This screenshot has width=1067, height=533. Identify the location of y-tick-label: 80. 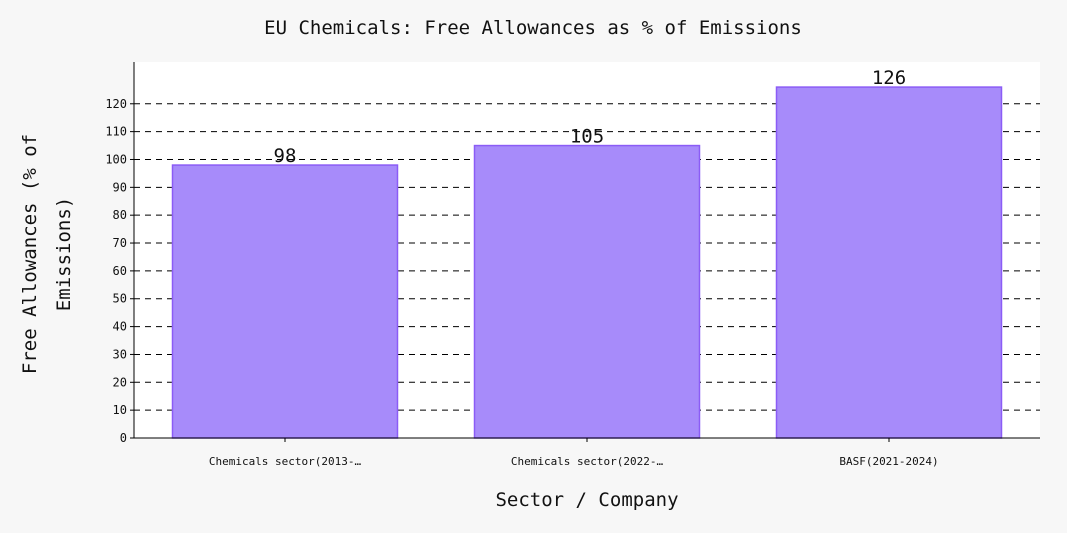
(120, 215).